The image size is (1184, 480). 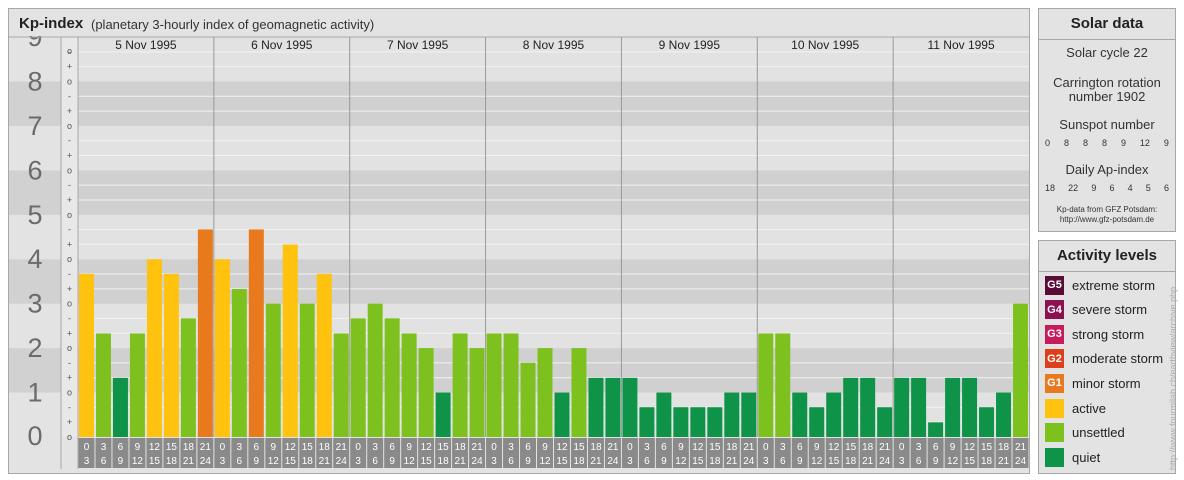 What do you see at coordinates (34, 304) in the screenshot?
I see `y-tick-label: 3` at bounding box center [34, 304].